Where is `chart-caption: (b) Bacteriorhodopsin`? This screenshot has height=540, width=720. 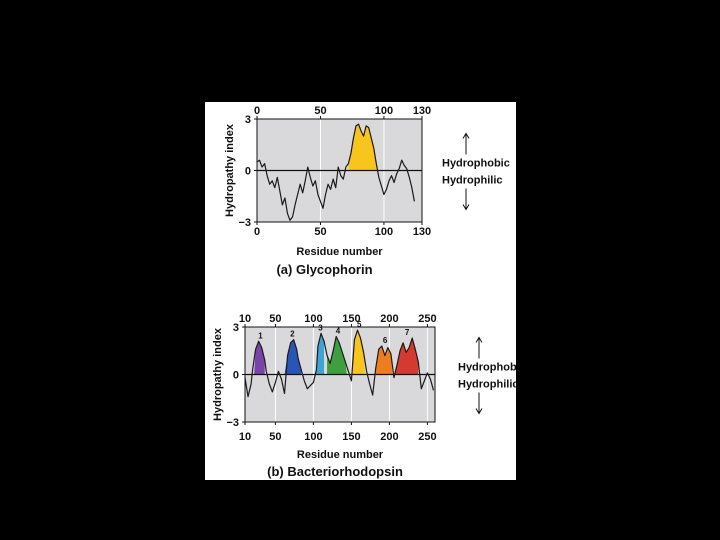
chart-caption: (b) Bacteriorhodopsin is located at coordinates (335, 471).